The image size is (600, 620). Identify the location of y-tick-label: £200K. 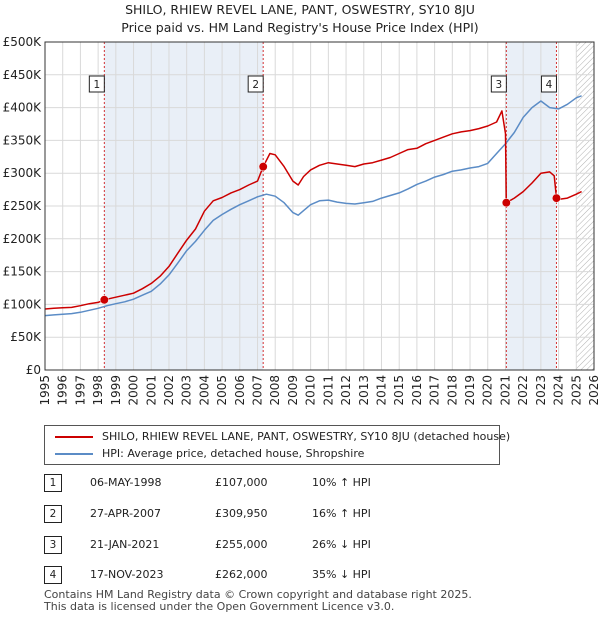
(23, 239).